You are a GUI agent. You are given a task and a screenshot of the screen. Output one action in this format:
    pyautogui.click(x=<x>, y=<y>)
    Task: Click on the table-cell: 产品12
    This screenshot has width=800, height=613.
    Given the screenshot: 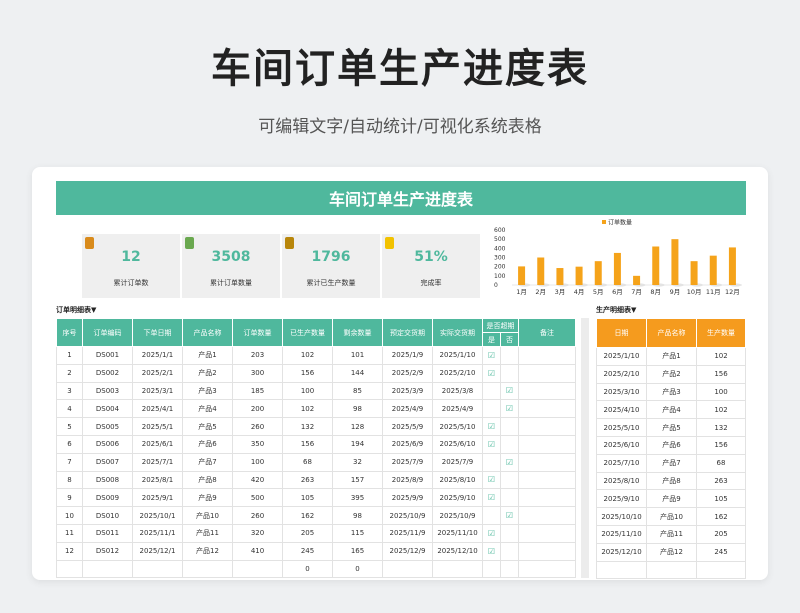 What is the action you would take?
    pyautogui.click(x=671, y=552)
    